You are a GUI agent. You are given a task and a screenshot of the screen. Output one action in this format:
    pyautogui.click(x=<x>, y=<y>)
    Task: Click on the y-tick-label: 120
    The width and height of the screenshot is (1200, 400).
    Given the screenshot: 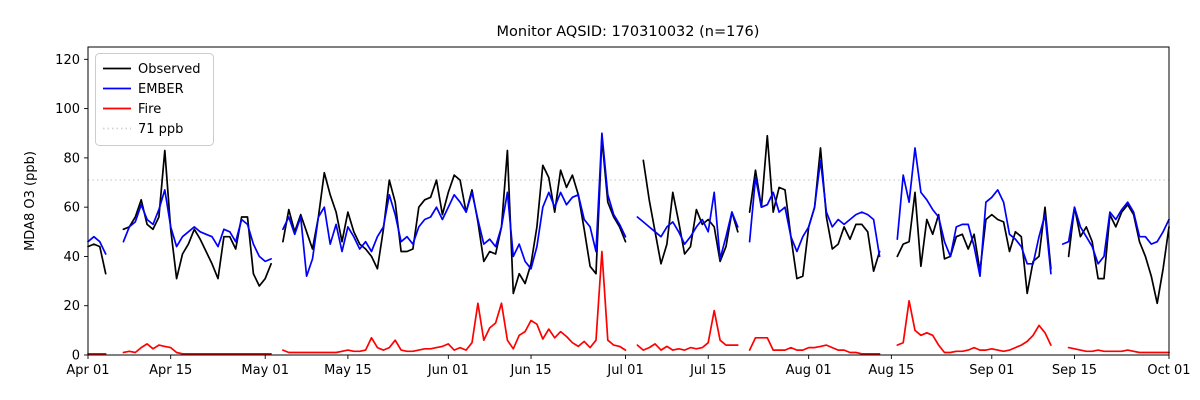 What is the action you would take?
    pyautogui.click(x=67, y=60)
    